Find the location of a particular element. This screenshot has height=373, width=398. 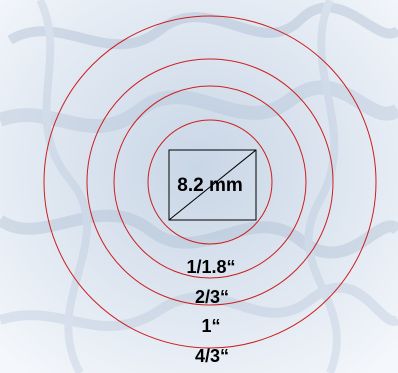

circle-1-1-8-inch is located at coordinates (210, 182).